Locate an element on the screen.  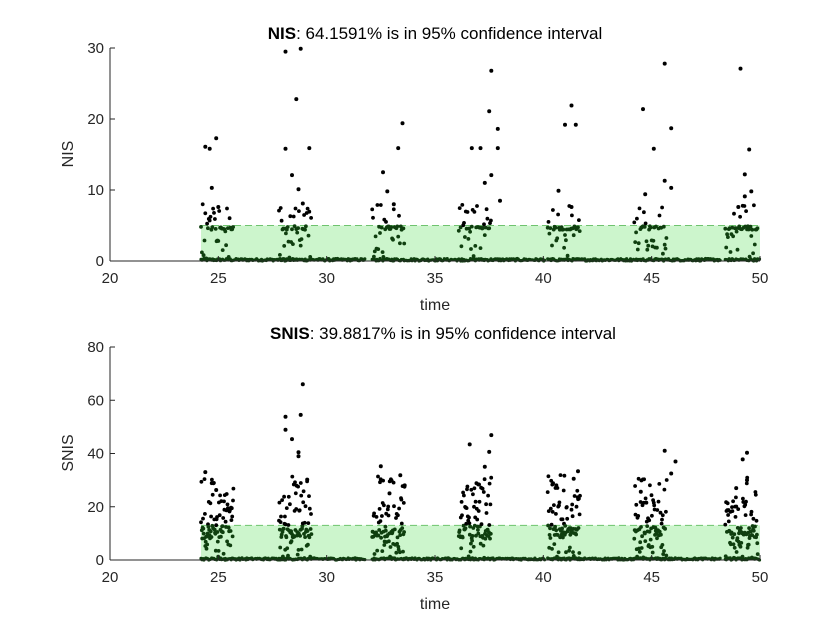
snis-title-bold: SNIS is located at coordinates (290, 333).